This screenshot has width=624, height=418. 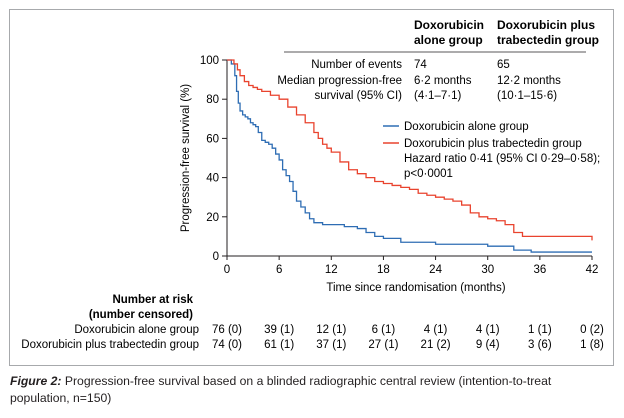 What do you see at coordinates (212, 139) in the screenshot?
I see `y-tick-label: 60` at bounding box center [212, 139].